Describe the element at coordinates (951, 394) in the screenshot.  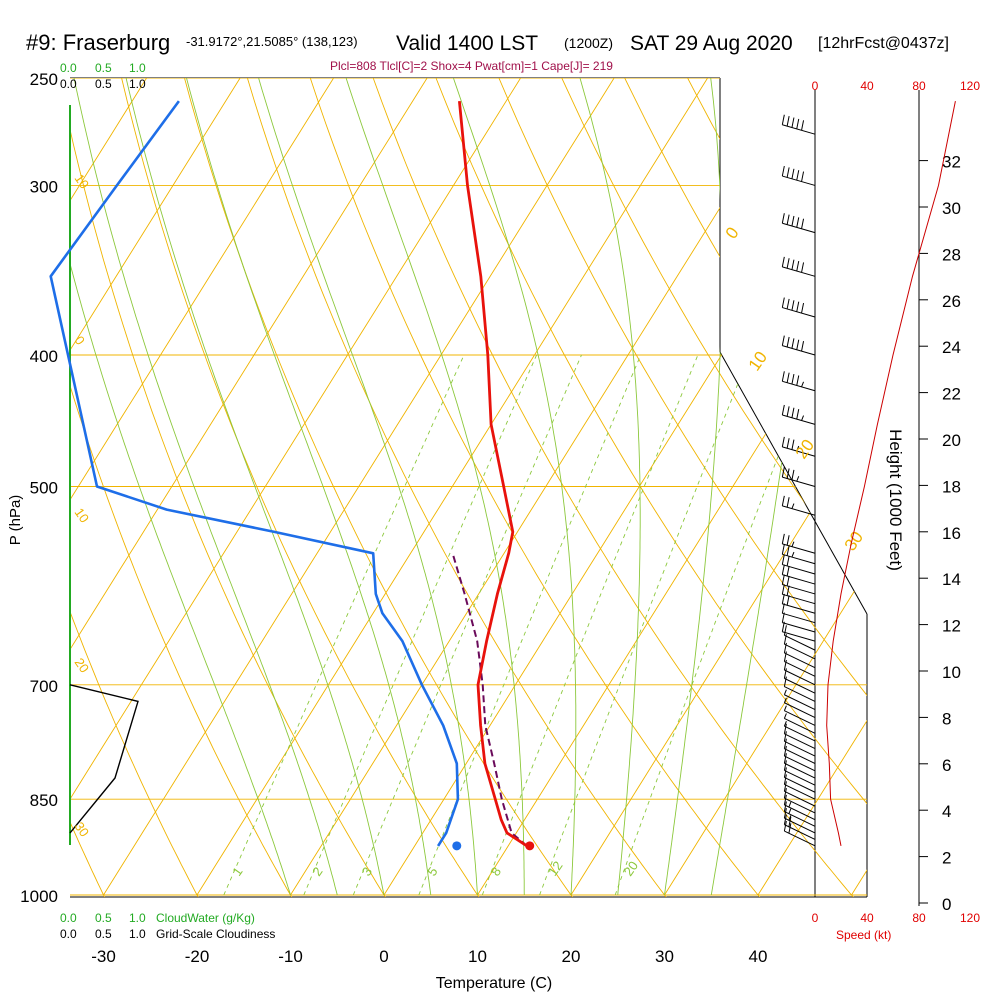
I see `height-tick-label: 22` at that location.